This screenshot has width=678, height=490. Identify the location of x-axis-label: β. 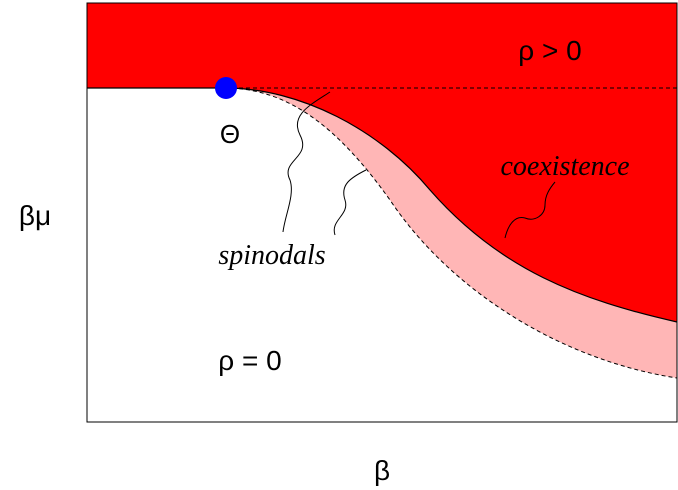
(382, 470).